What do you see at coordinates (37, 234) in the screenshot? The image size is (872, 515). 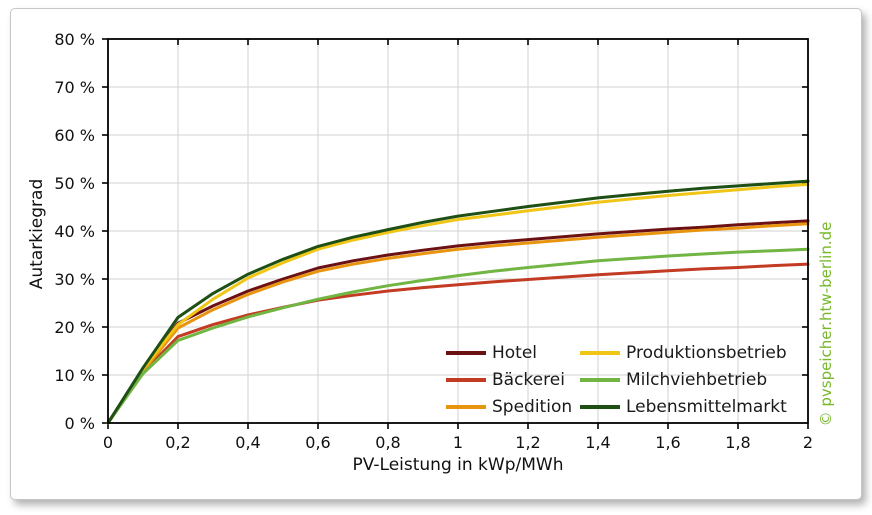 I see `y-axis-title: Autarkiegrad` at bounding box center [37, 234].